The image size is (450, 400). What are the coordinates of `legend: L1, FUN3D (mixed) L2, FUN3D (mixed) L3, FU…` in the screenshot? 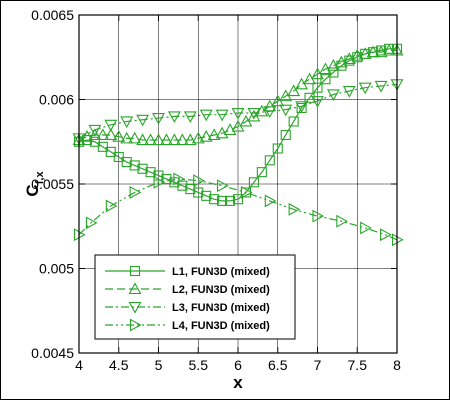 It's located at (195, 297).